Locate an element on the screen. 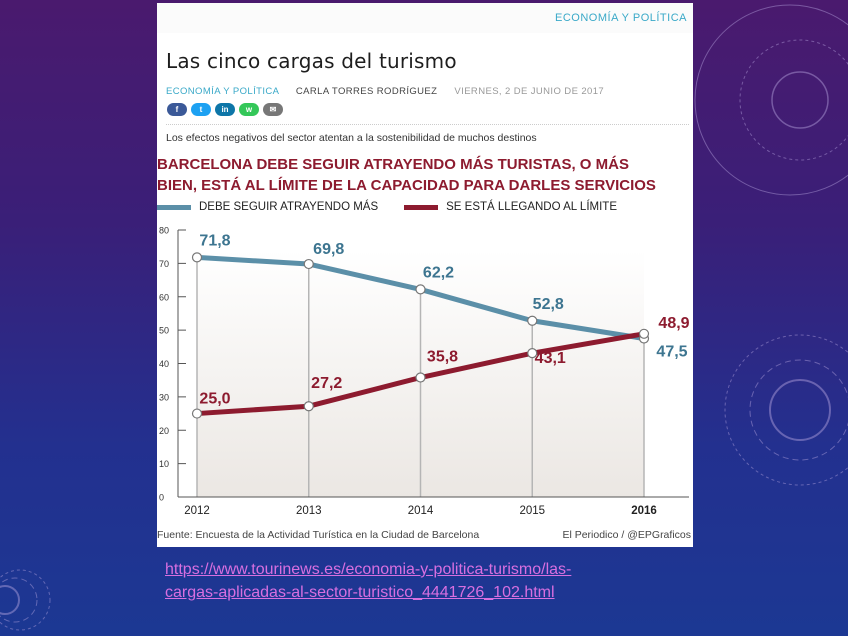  data-label-s1-2013: 69,8 is located at coordinates (328, 249).